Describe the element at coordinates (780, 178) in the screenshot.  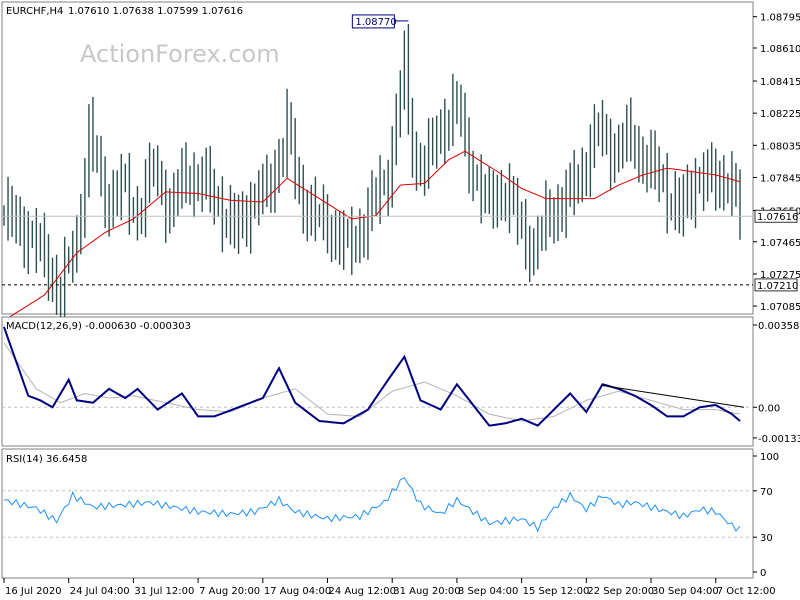
I see `price-axis-label: 1.07845` at that location.